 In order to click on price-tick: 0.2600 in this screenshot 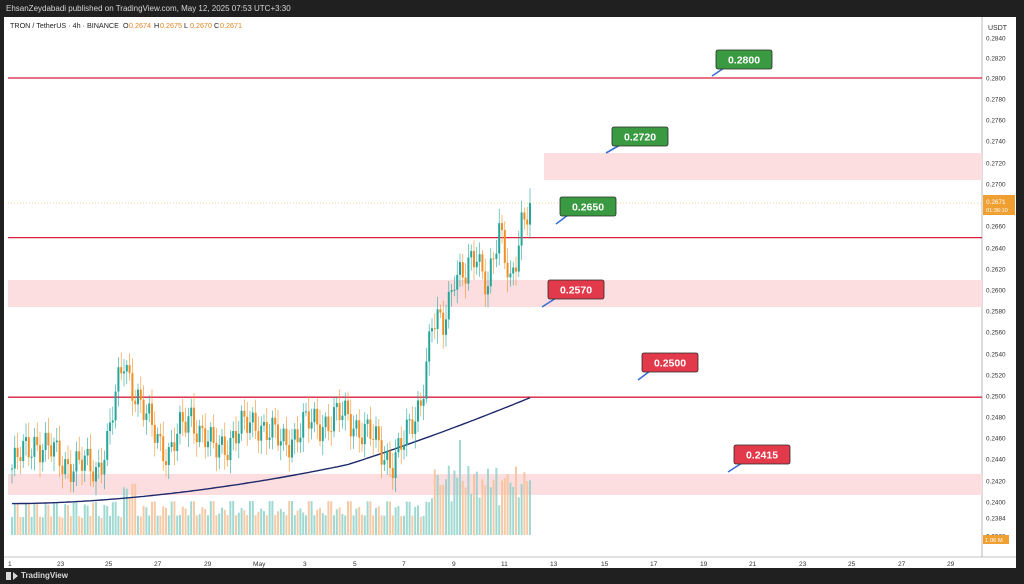, I will do `click(996, 291)`.